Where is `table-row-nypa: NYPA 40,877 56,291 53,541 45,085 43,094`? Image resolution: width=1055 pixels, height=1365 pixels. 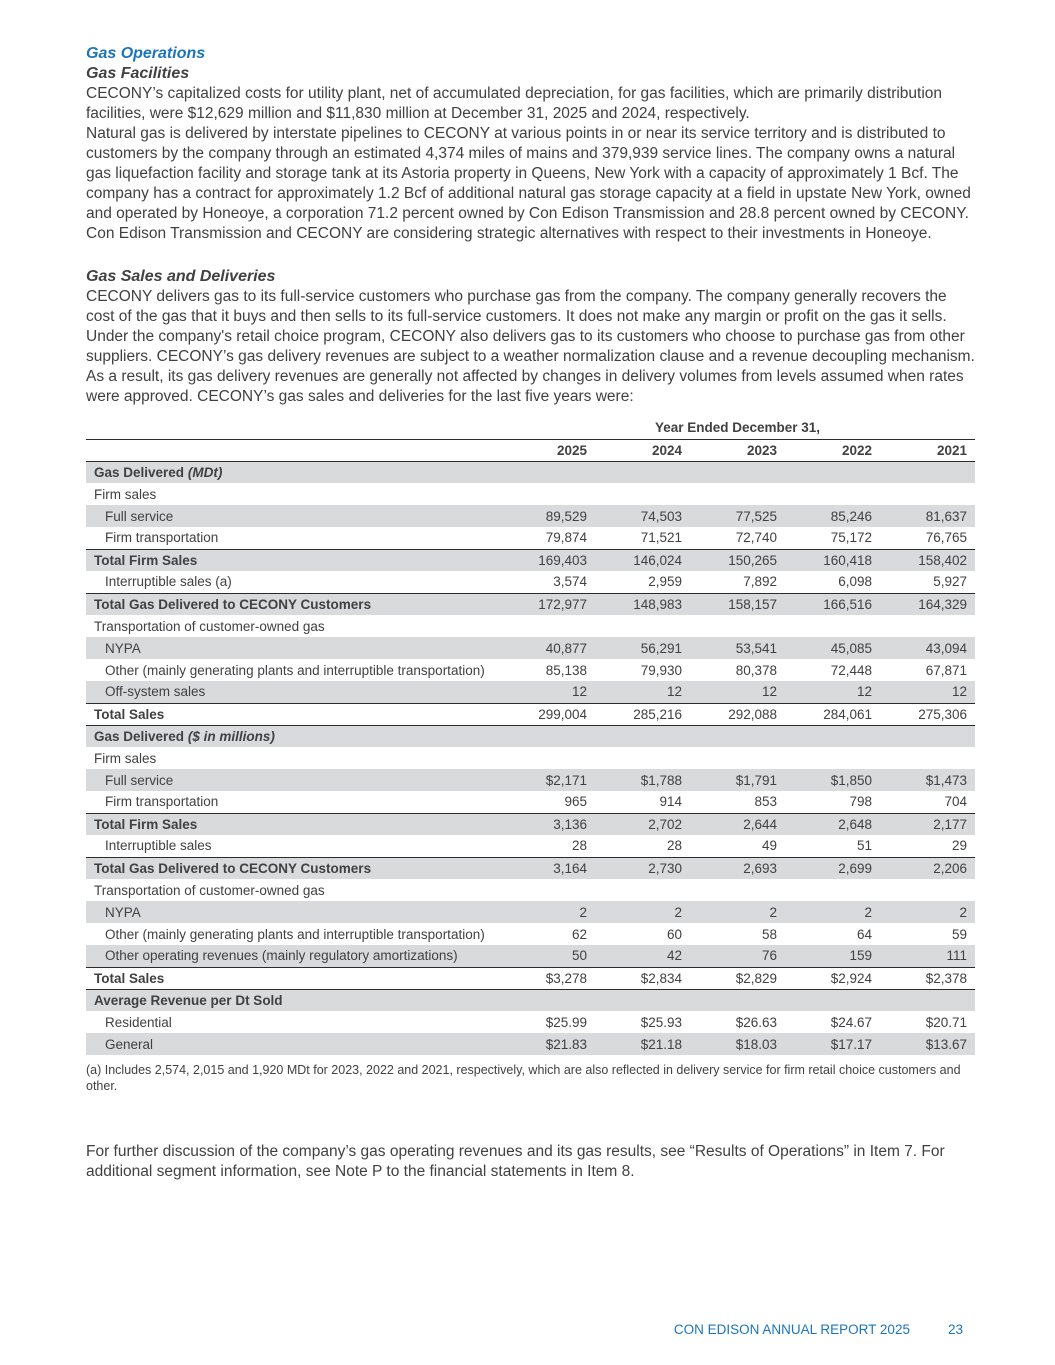
table-row-nypa: NYPA 40,877 56,291 53,541 45,085 43,094 is located at coordinates (531, 648).